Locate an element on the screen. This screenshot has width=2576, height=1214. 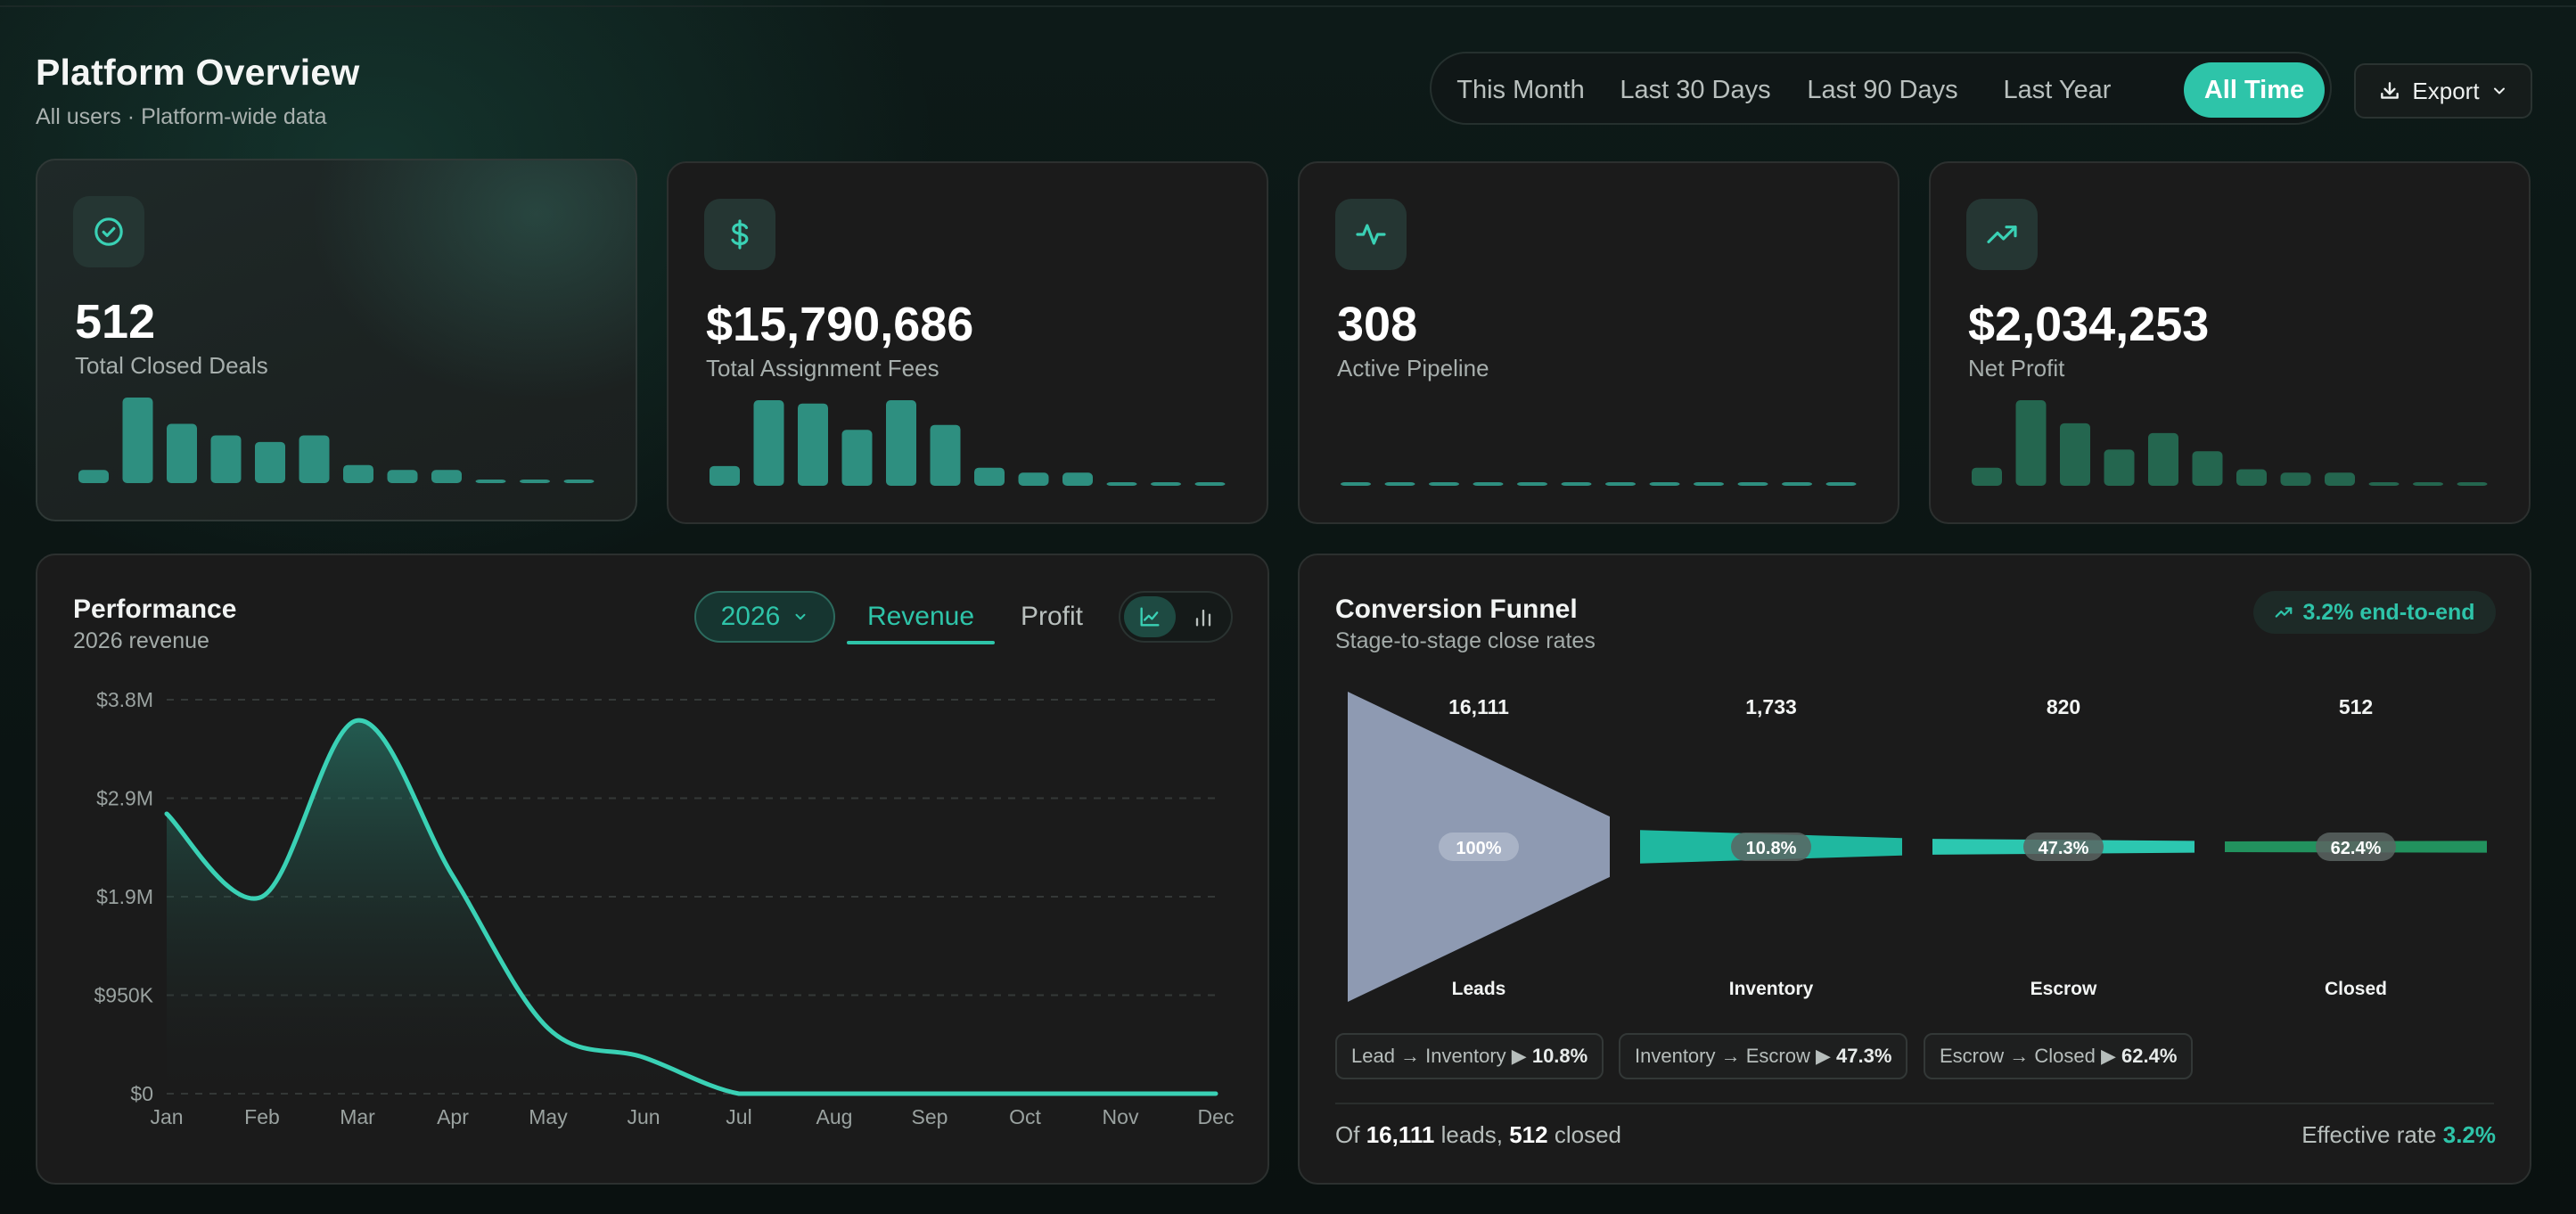
summary-closed-count: 512 is located at coordinates (1528, 1134).